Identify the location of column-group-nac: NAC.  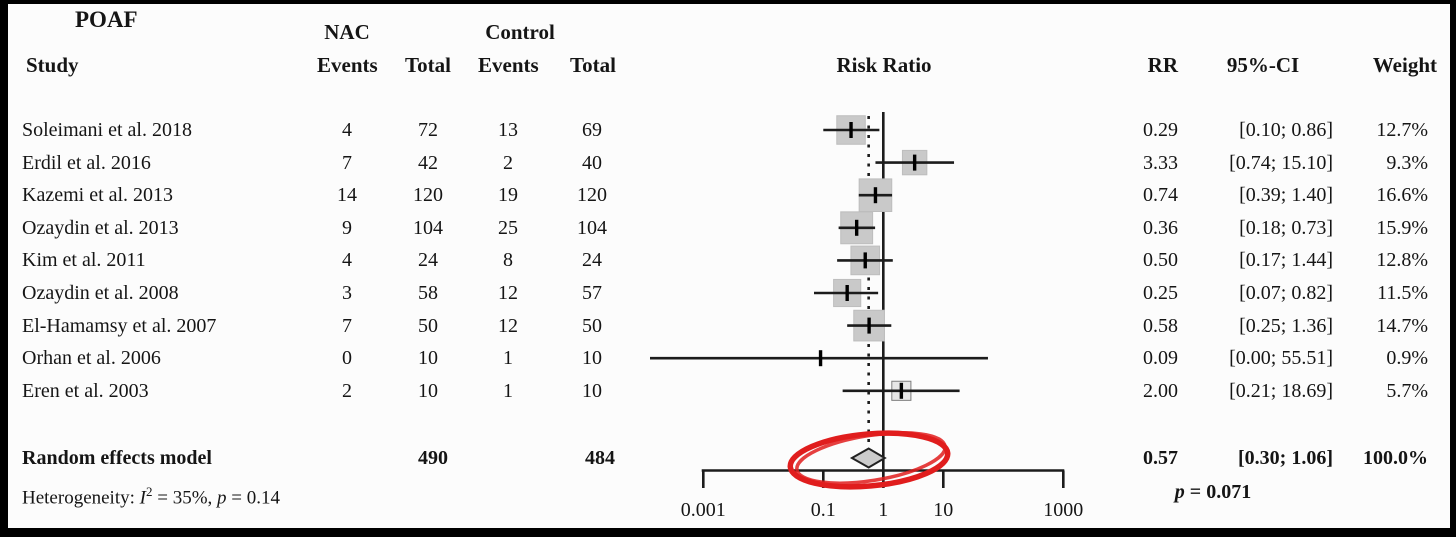
(347, 32).